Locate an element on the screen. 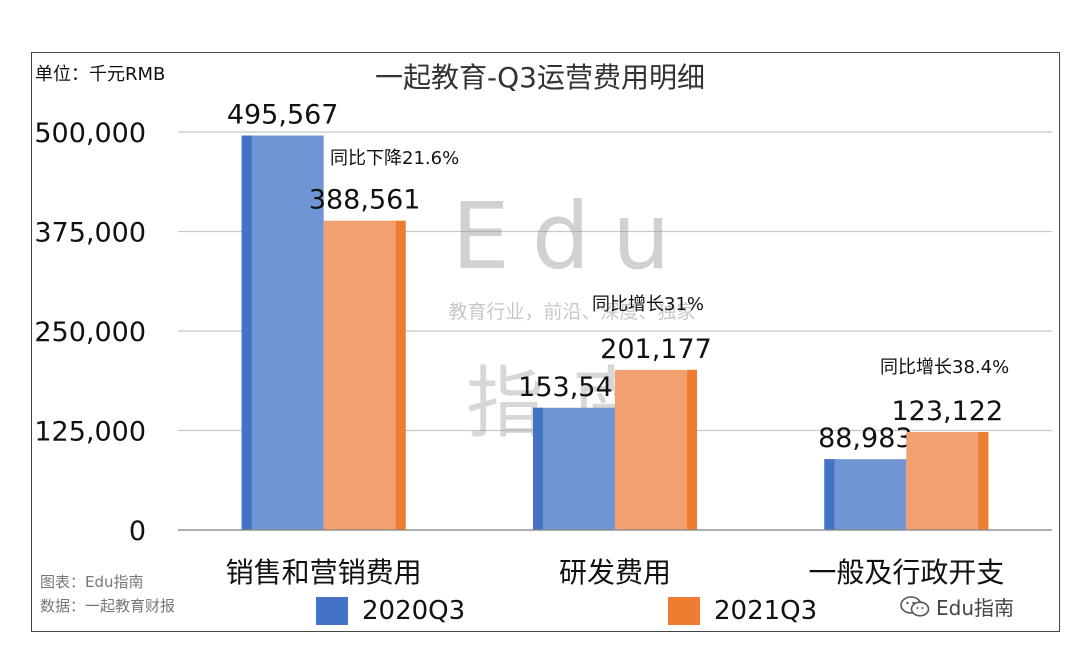  y-tick-label: 0 is located at coordinates (137, 531).